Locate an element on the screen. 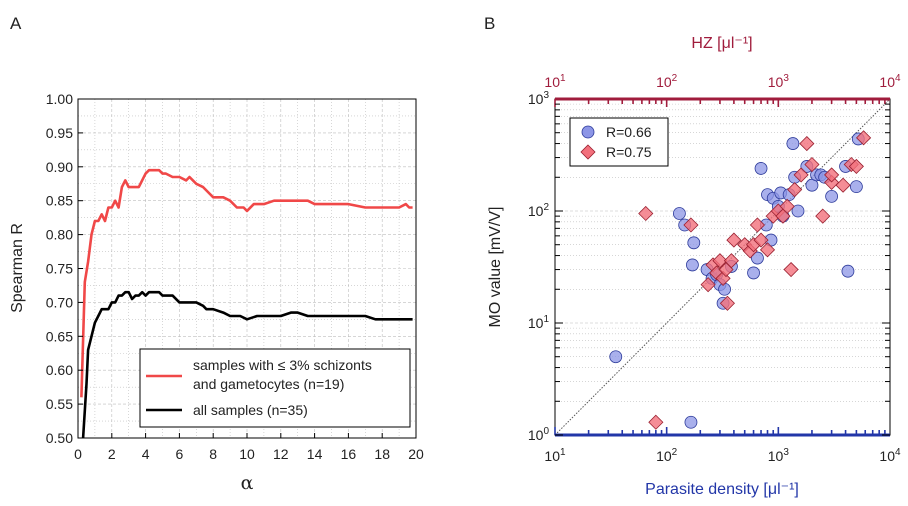 This screenshot has width=908, height=506. chart-a-xtick-label: 20 is located at coordinates (416, 454).